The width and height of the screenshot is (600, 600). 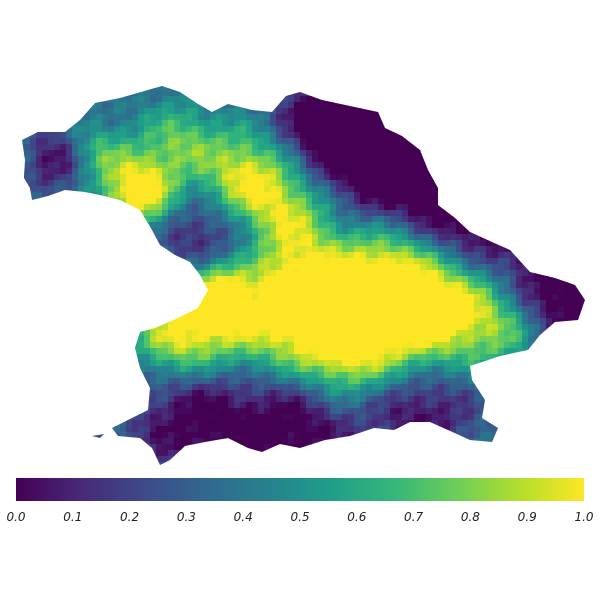 What do you see at coordinates (414, 517) in the screenshot?
I see `colorbar-tick-label: 0.7` at bounding box center [414, 517].